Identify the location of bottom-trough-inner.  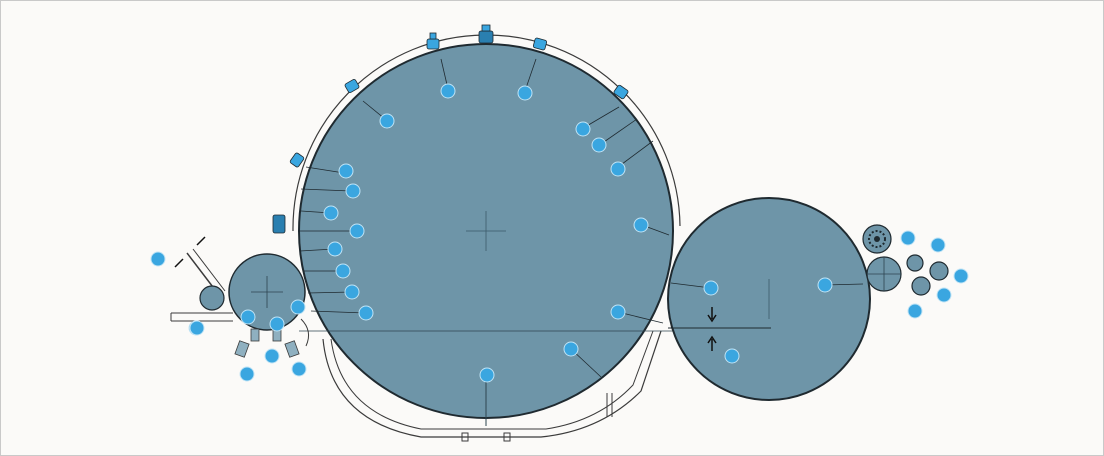
(492, 380).